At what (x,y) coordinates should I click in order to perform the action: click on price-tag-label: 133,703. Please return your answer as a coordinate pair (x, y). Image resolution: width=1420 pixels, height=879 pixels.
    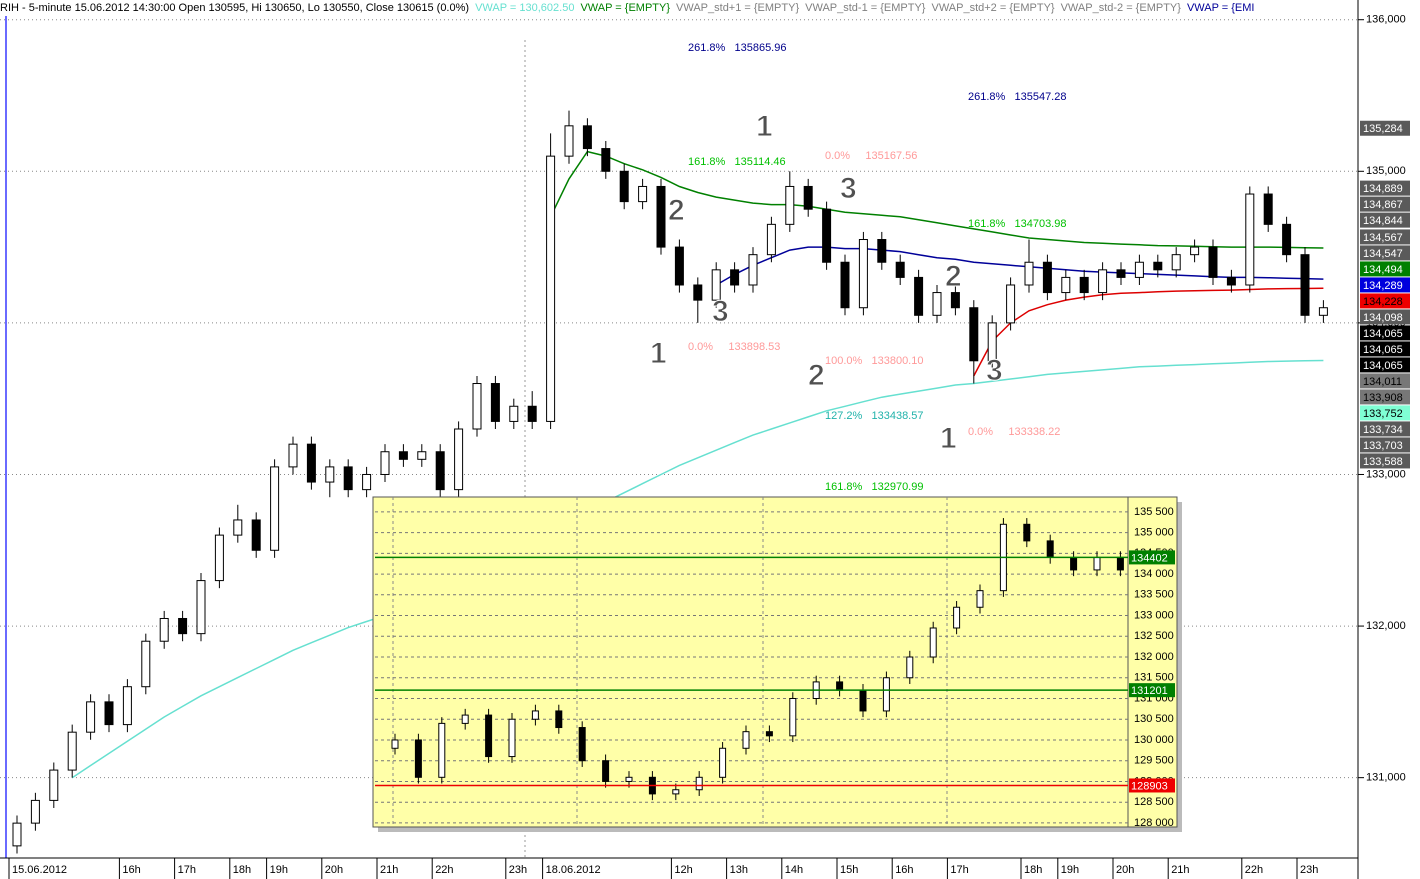
    Looking at the image, I should click on (1383, 446).